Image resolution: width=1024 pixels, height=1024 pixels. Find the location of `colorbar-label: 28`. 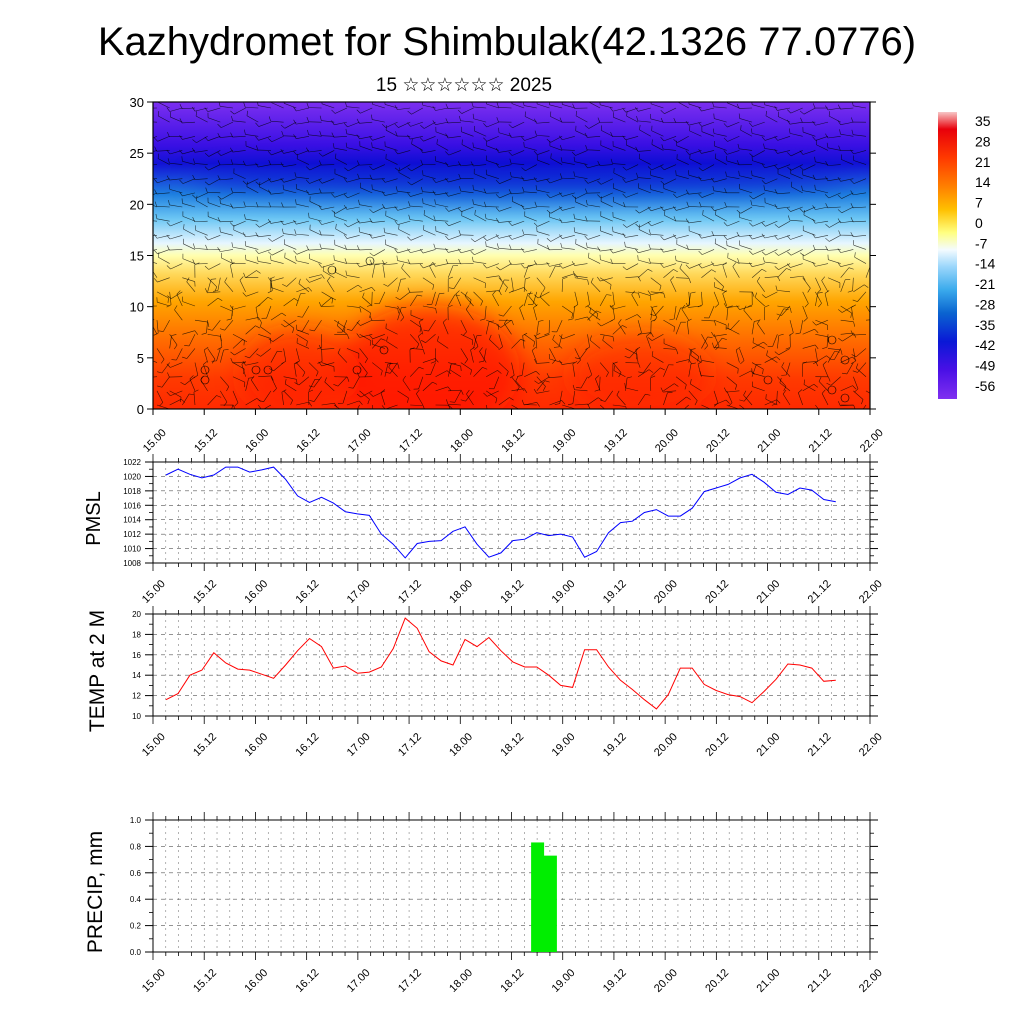

colorbar-label: 28 is located at coordinates (983, 141).